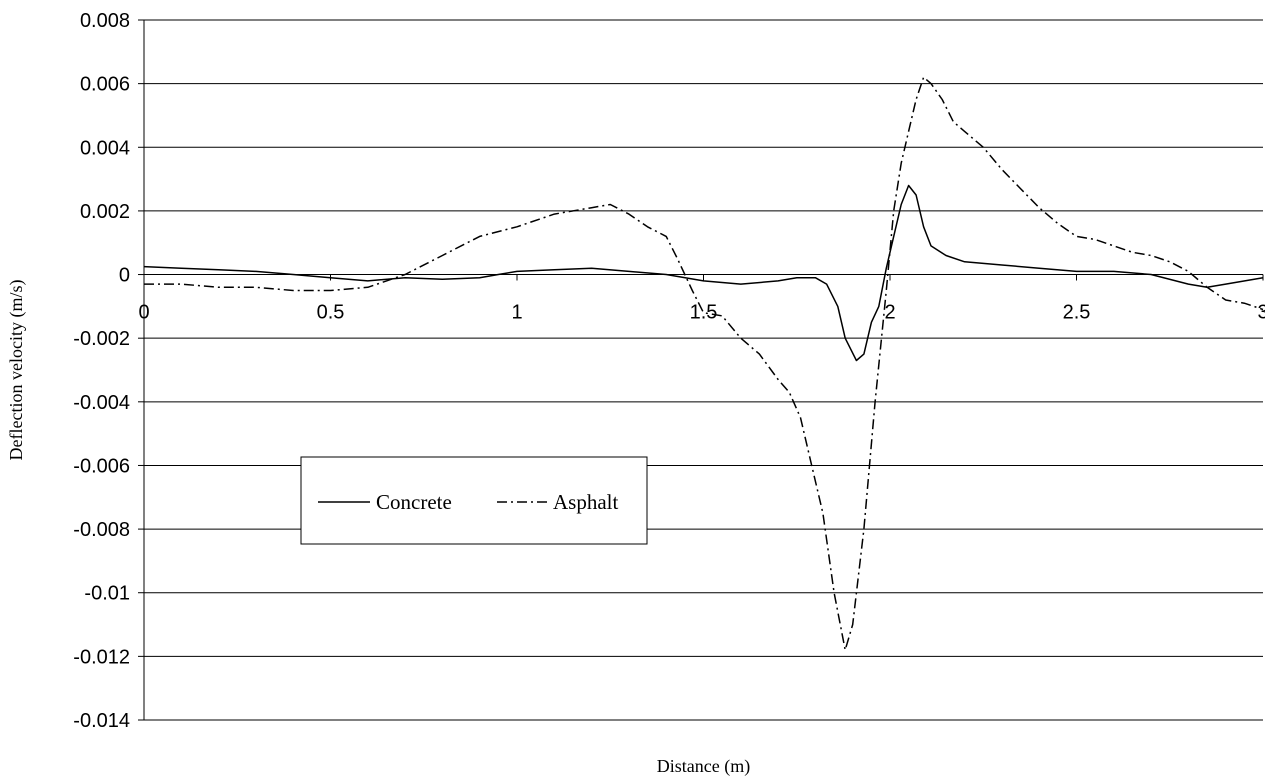  I want to click on y-tick-label: -0.012, so click(101, 657).